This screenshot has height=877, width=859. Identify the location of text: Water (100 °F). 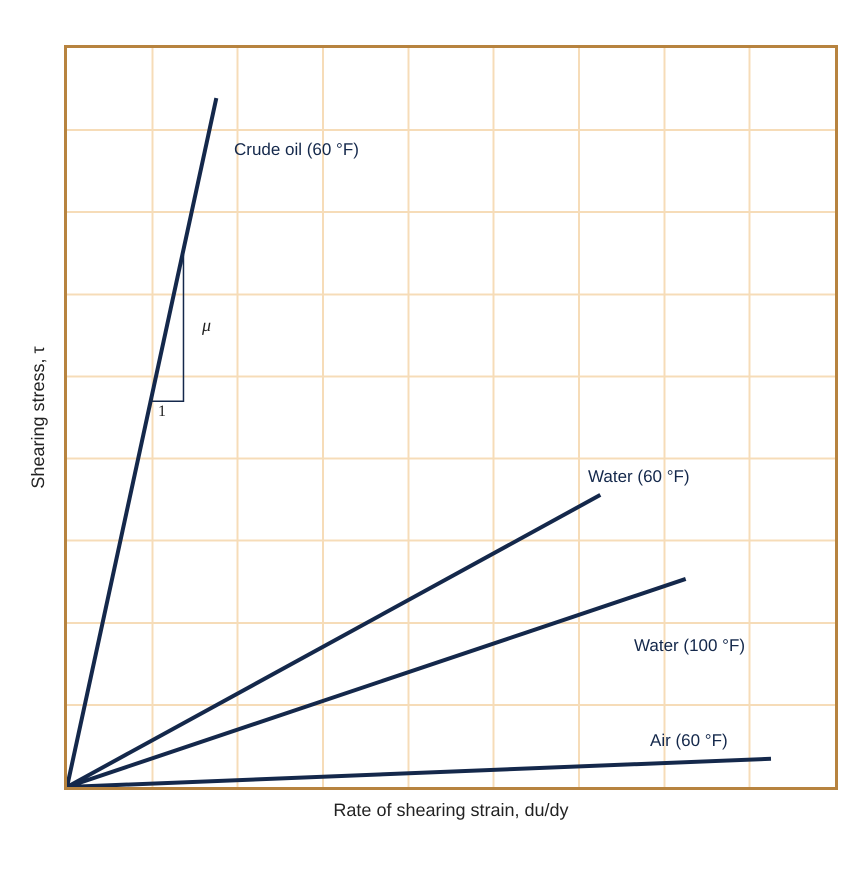
(690, 645).